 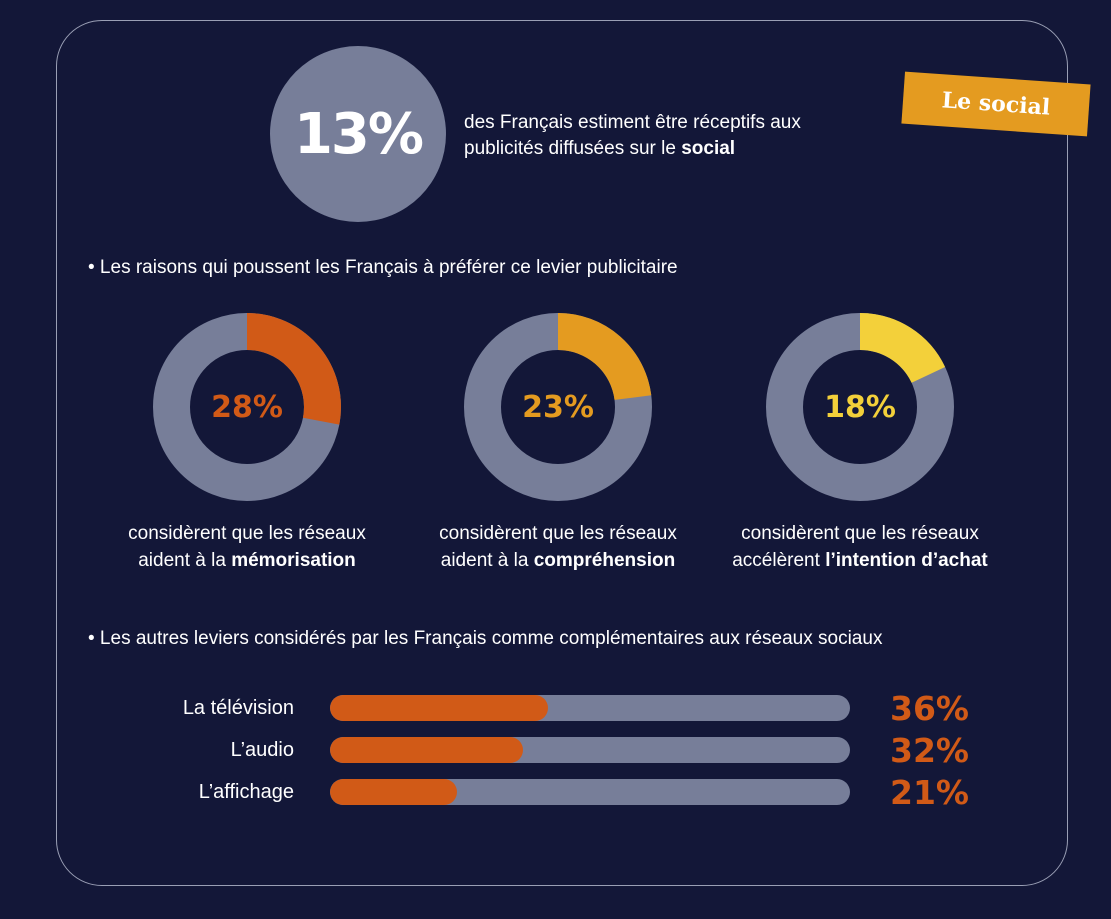 I want to click on donut-chart: 28%, so click(x=247, y=407).